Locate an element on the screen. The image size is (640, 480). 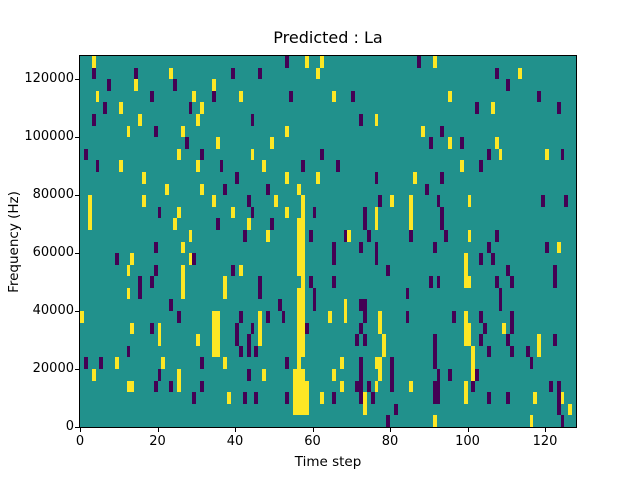
y-tick-label: 120000 is located at coordinates (49, 79).